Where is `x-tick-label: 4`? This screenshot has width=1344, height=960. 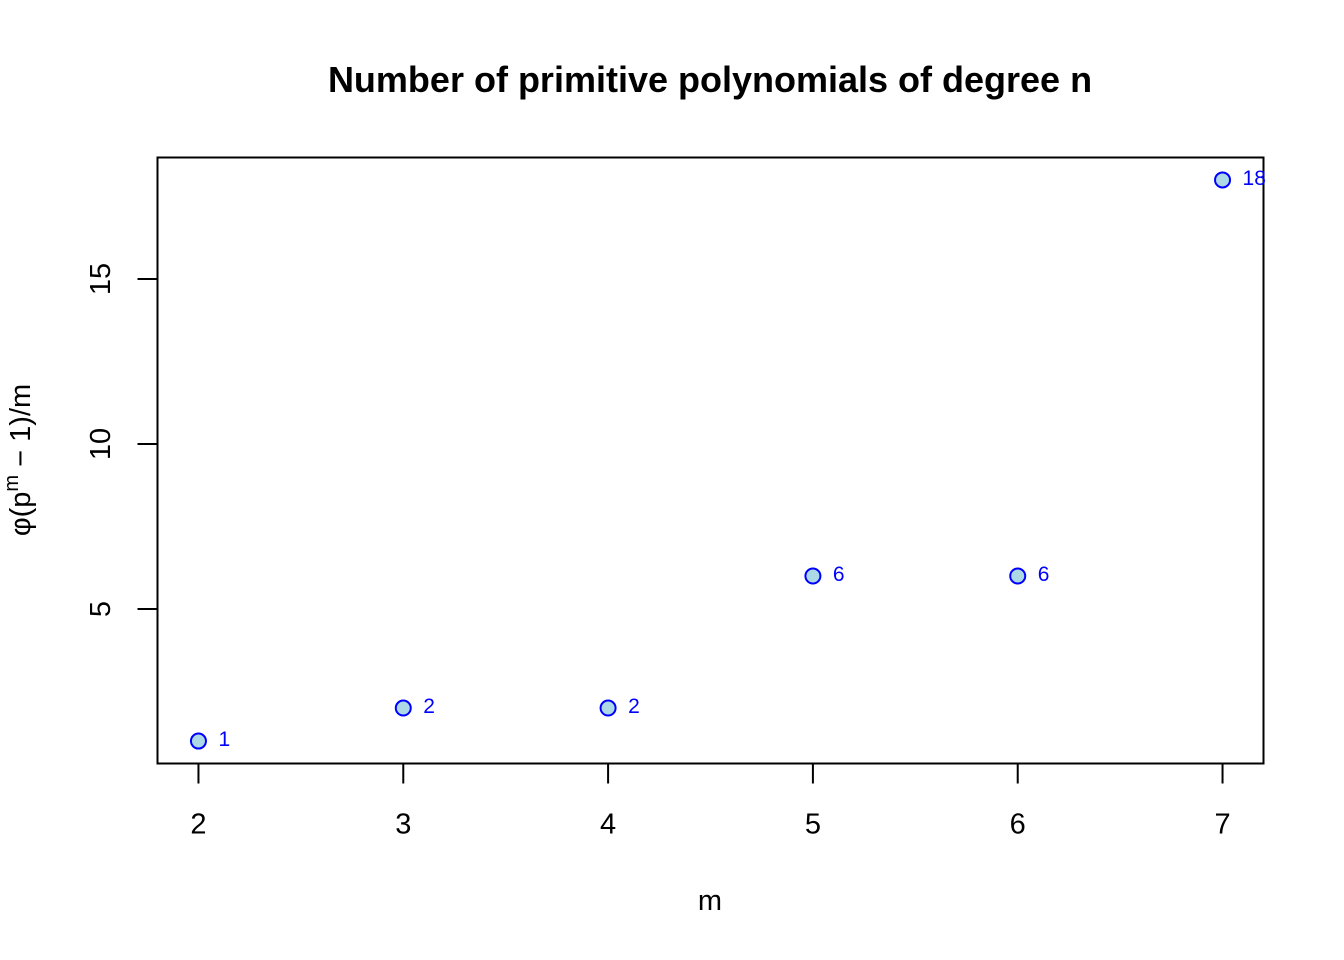 x-tick-label: 4 is located at coordinates (608, 825).